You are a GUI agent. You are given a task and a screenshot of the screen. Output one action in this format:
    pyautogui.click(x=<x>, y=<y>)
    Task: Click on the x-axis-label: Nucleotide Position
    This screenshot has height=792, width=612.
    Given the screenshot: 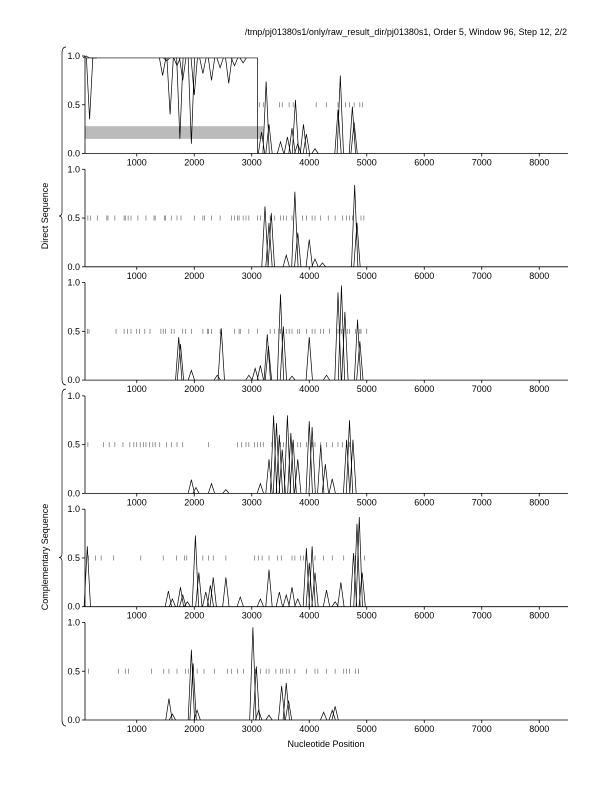 What is the action you would take?
    pyautogui.click(x=325, y=744)
    